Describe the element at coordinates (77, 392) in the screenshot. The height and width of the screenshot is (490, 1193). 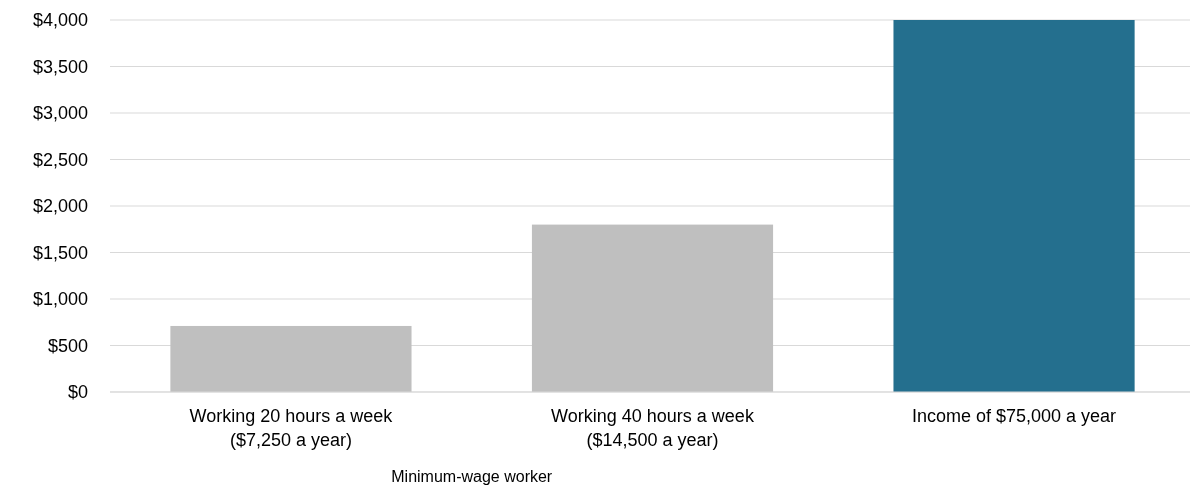
I see `y-tick-label: $0` at that location.